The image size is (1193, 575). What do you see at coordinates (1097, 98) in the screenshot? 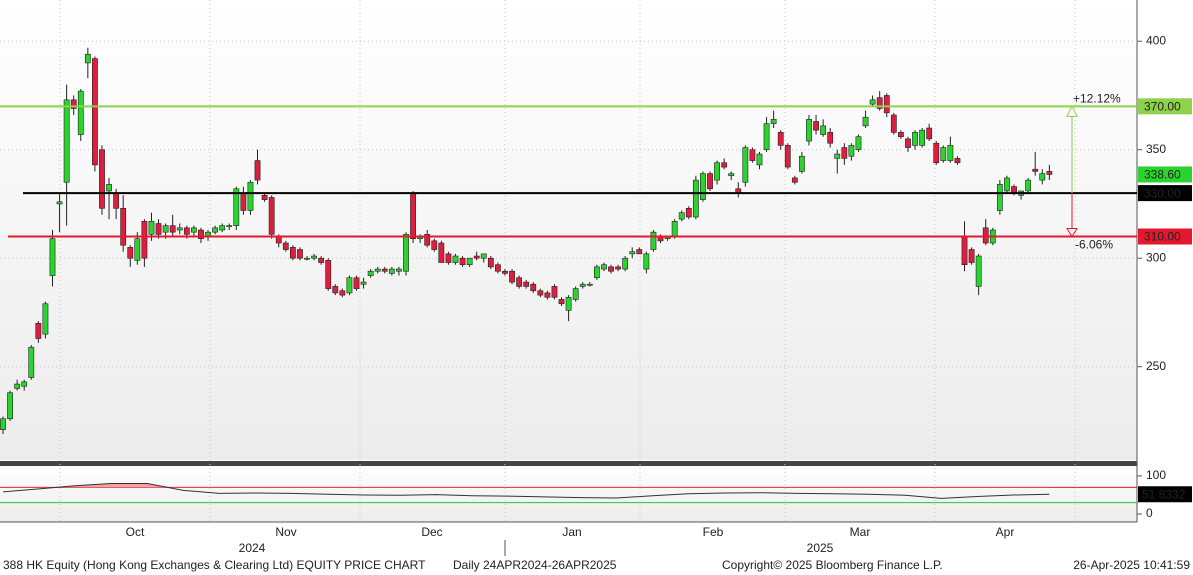
I see `annotation: +12.12%` at bounding box center [1097, 98].